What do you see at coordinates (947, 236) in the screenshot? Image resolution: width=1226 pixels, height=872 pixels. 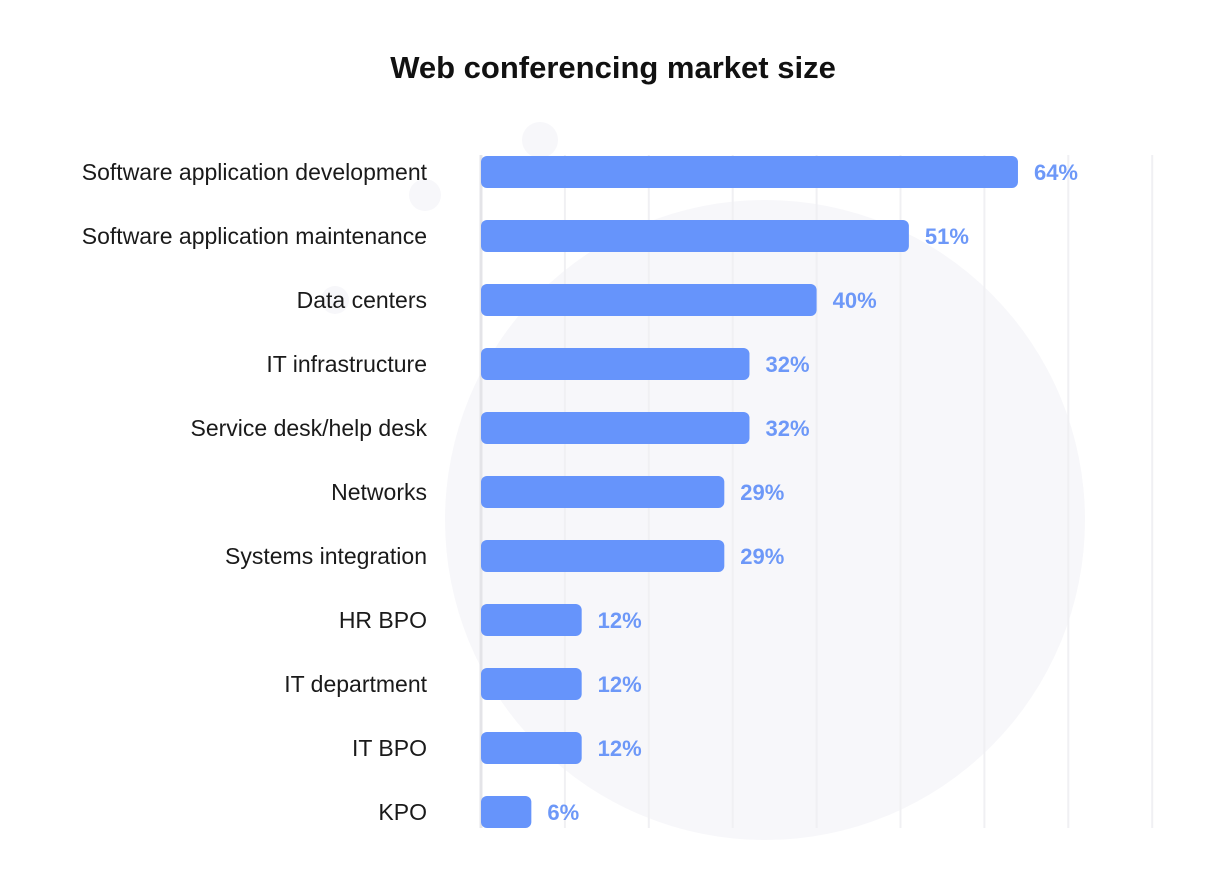 I see `data-label: 51%` at bounding box center [947, 236].